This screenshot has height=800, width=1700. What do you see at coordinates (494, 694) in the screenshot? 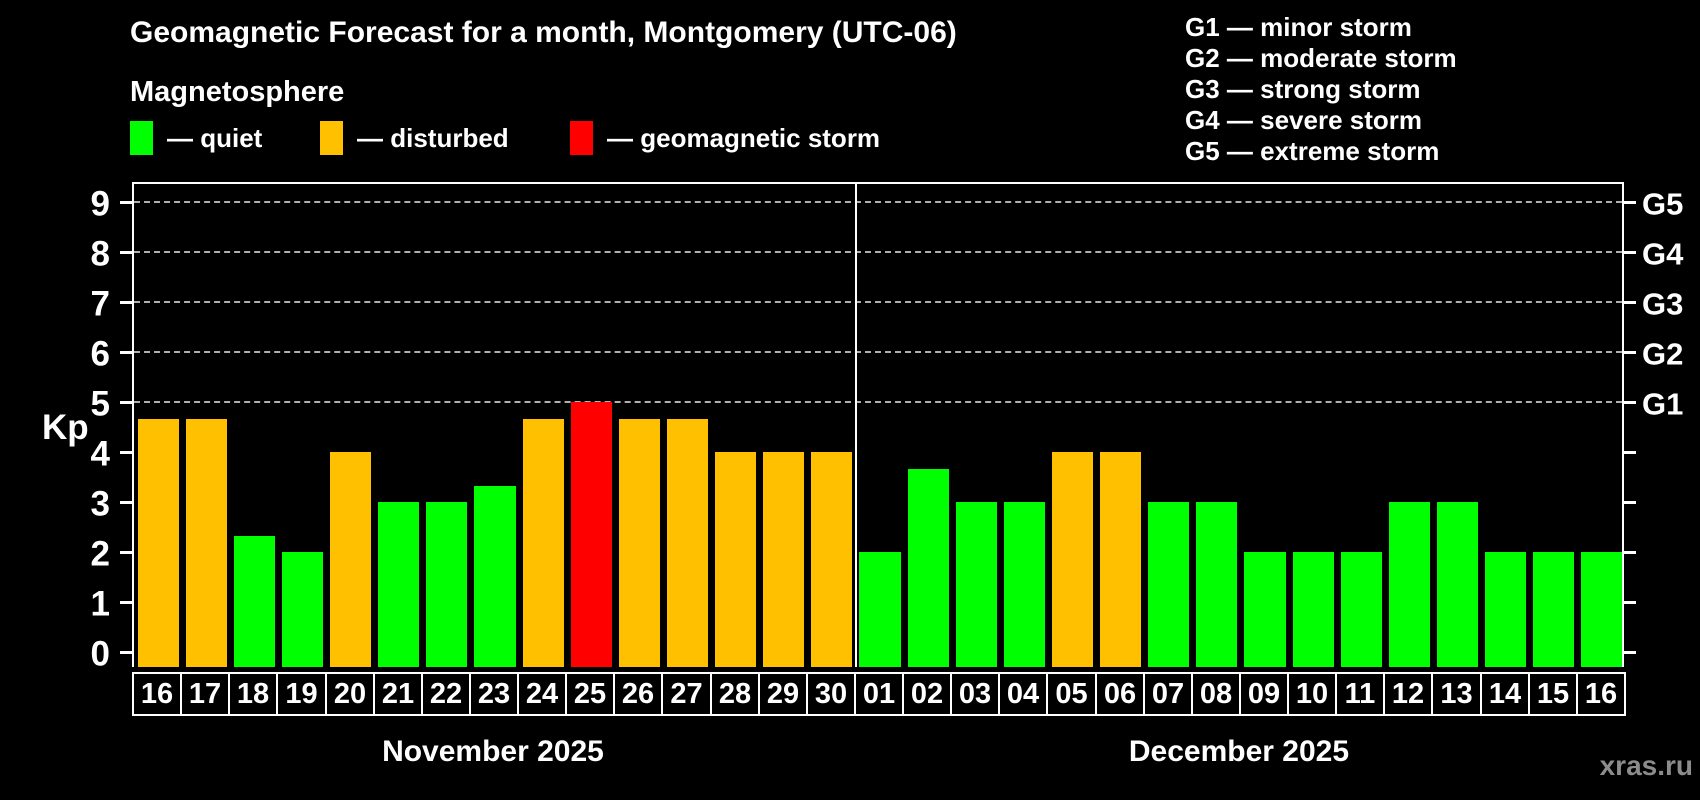
I see `day-label-cell: 23` at bounding box center [494, 694].